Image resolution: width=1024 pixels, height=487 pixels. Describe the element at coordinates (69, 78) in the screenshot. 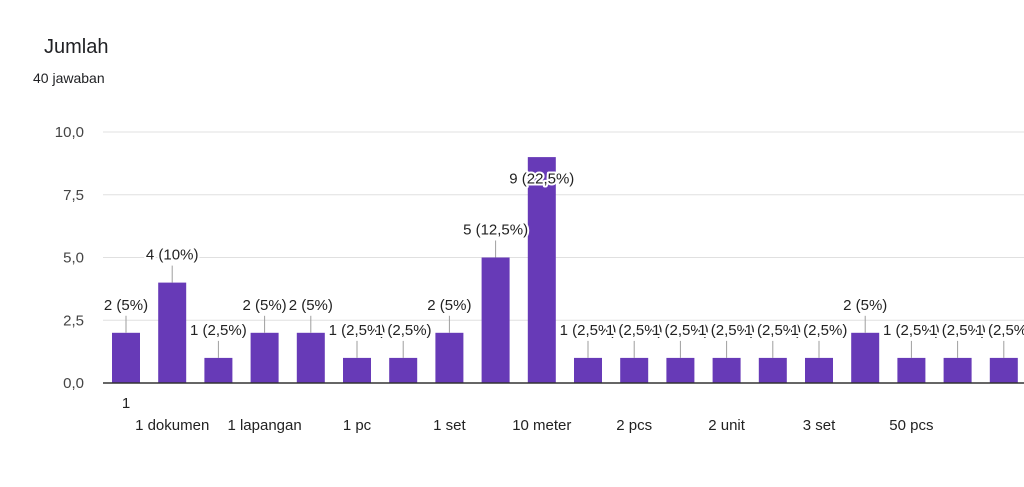

I see `response-count: 40 jawaban` at that location.